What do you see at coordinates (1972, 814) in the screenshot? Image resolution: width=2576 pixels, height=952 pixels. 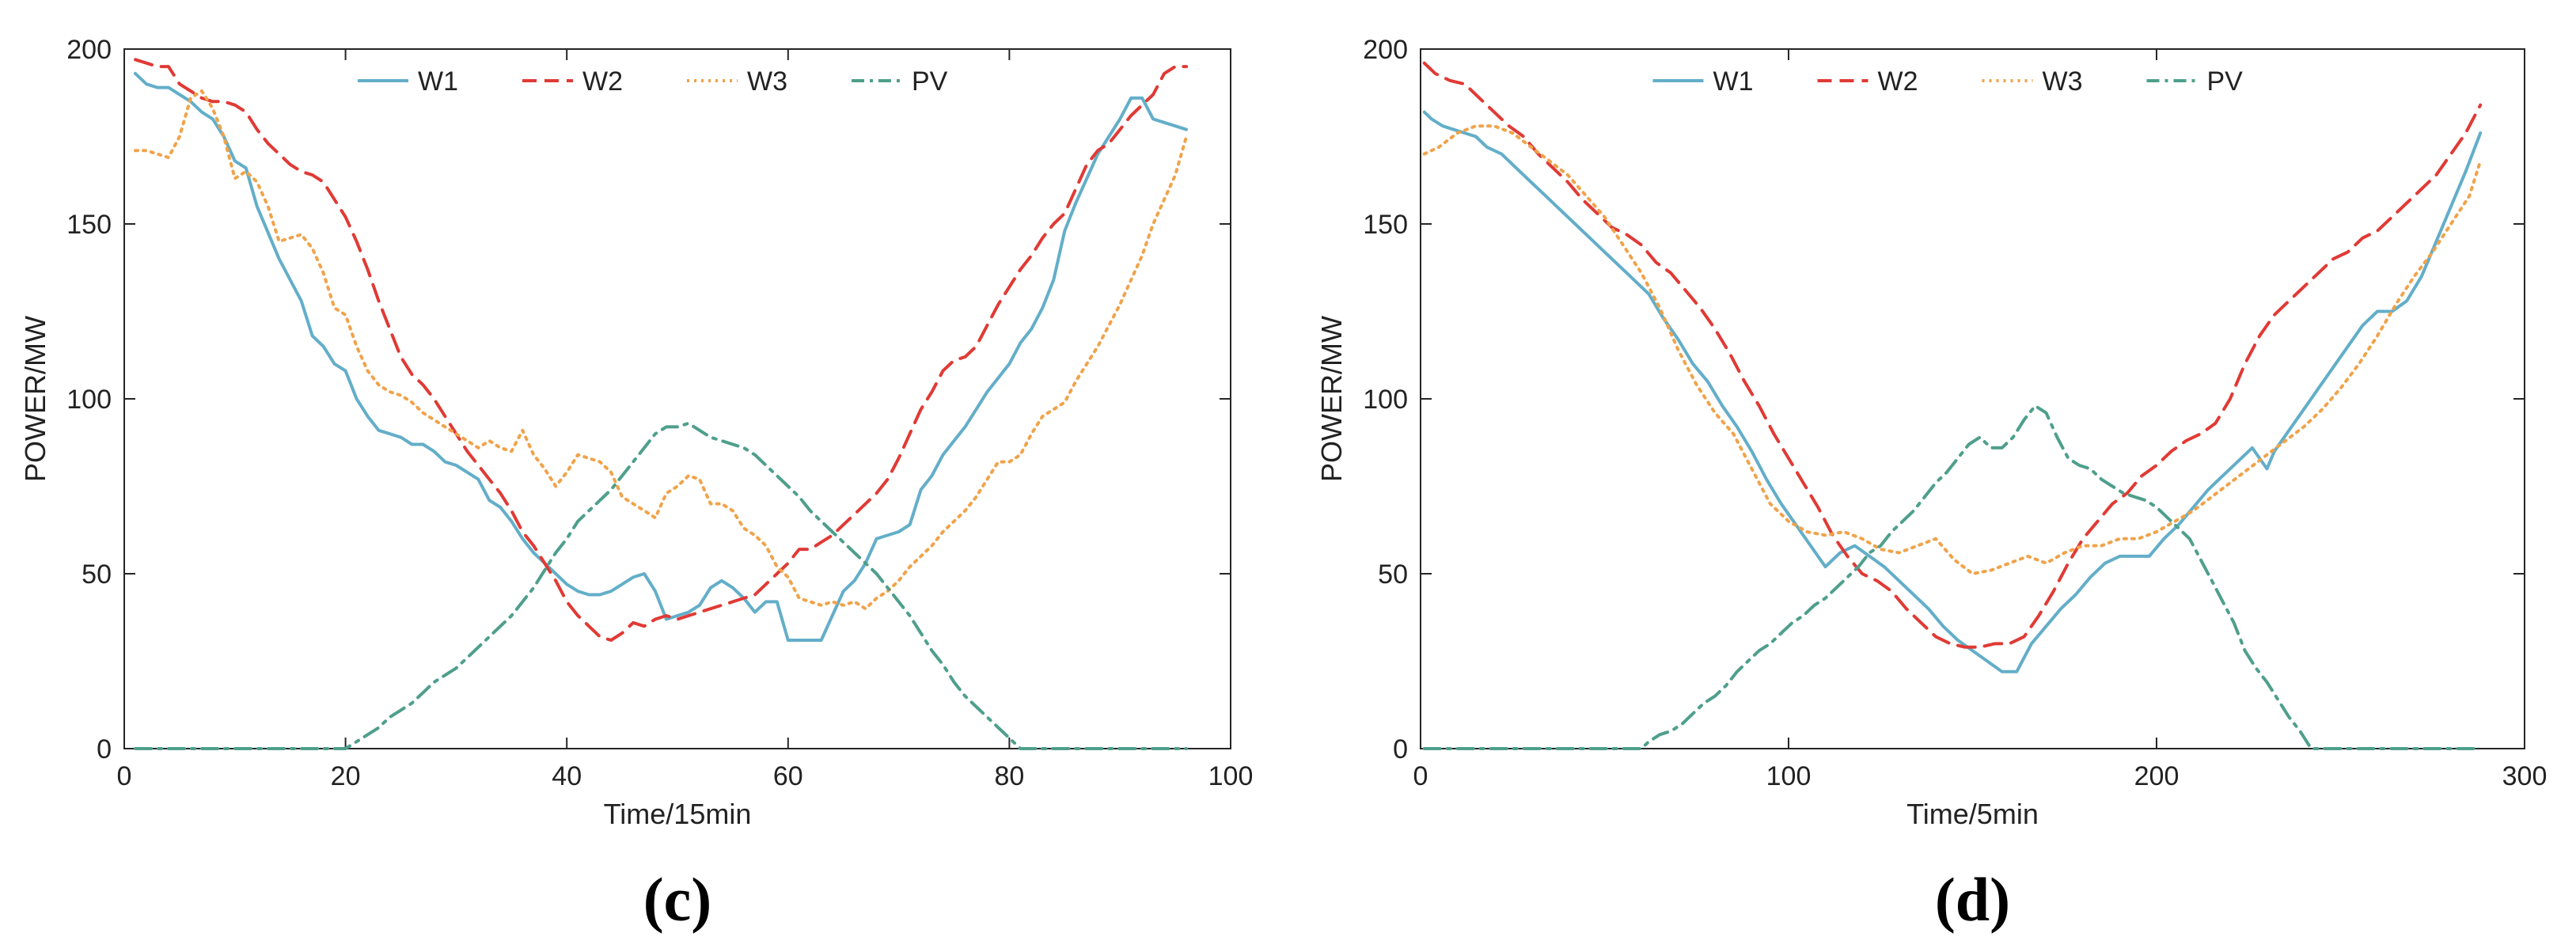 I see `x-axis-label: Time/5min` at bounding box center [1972, 814].